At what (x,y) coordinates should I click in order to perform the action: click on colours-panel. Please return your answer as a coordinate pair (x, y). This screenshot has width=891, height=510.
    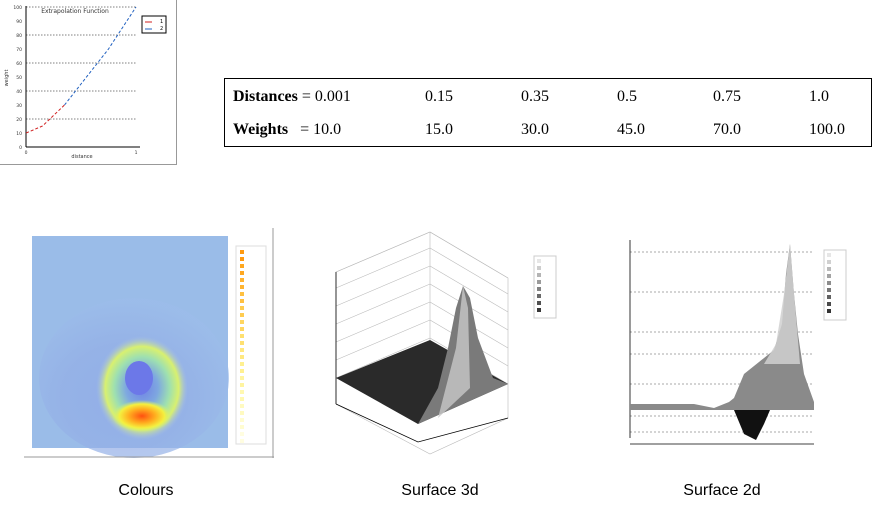
    Looking at the image, I should click on (149, 343).